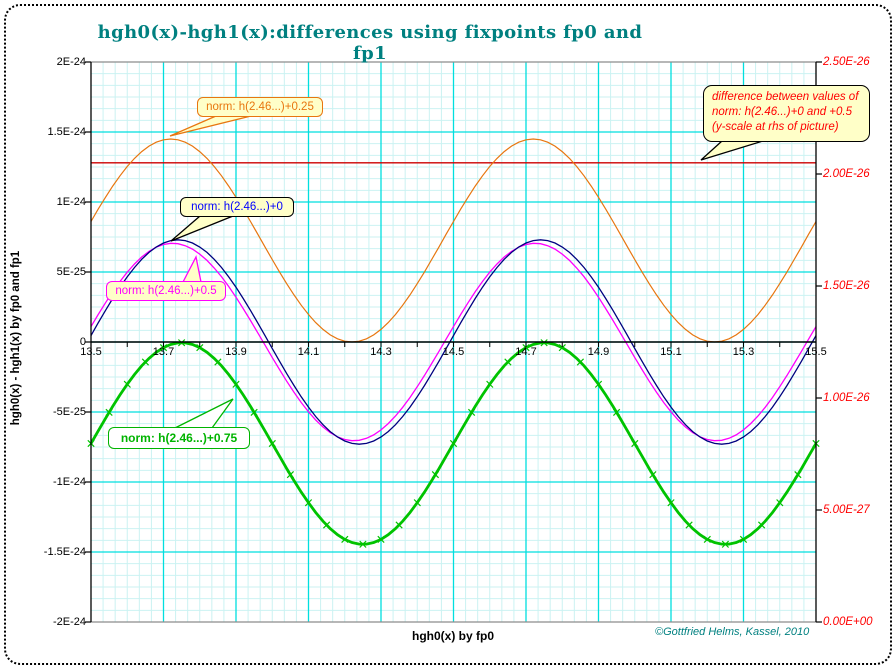 This screenshot has height=669, width=896. Describe the element at coordinates (308, 352) in the screenshot. I see `x-axis-tick-label: 14.1` at that location.